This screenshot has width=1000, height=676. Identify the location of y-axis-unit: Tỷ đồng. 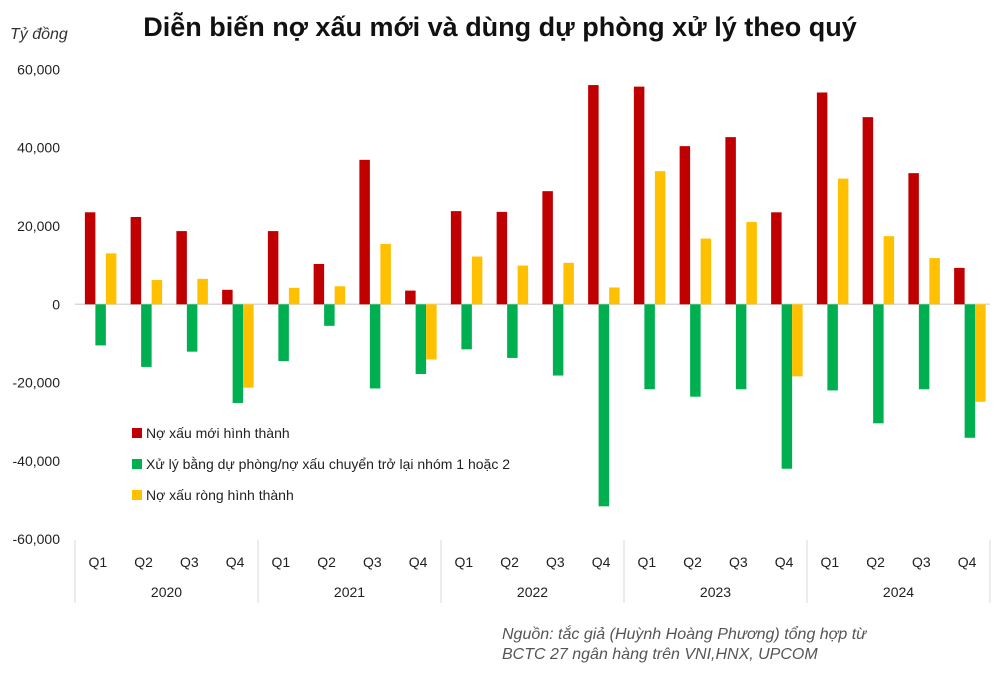
(39, 34).